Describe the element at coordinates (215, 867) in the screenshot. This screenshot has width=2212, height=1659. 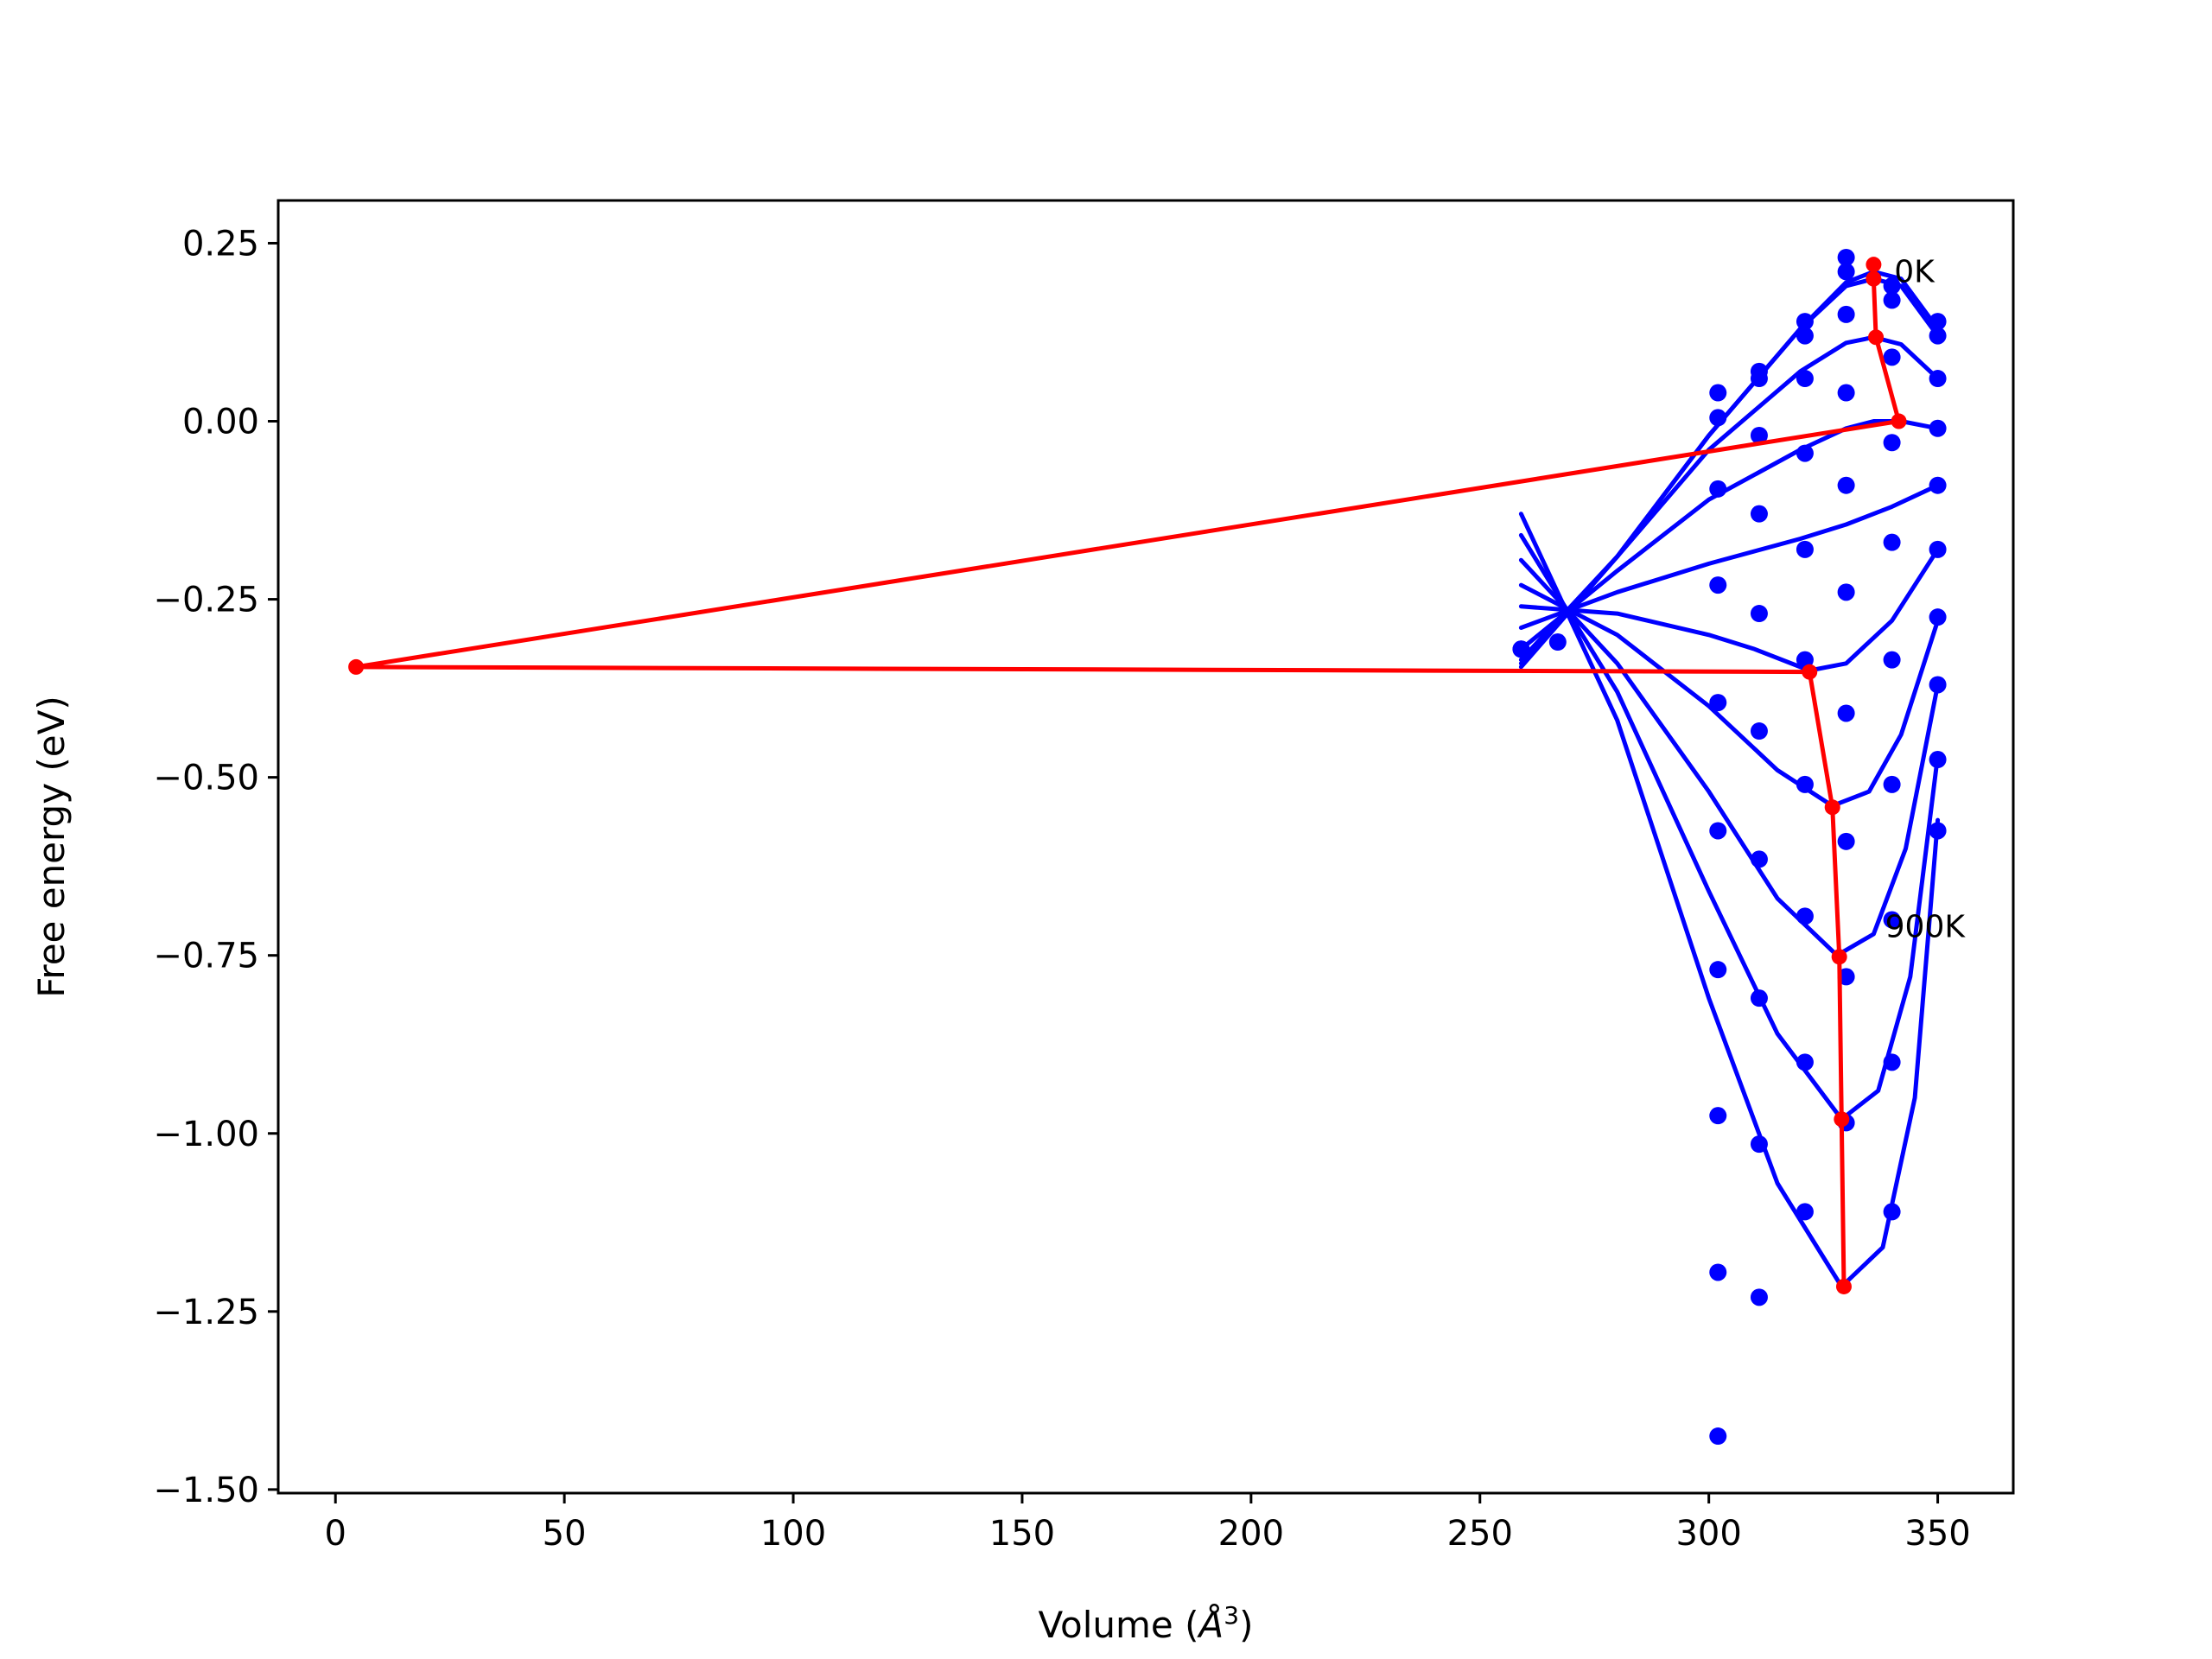
I see `y-axis: 0.25 0.00 −0.25 −0.50 −0.75 −1.00 −1.25 −1.50` at that location.